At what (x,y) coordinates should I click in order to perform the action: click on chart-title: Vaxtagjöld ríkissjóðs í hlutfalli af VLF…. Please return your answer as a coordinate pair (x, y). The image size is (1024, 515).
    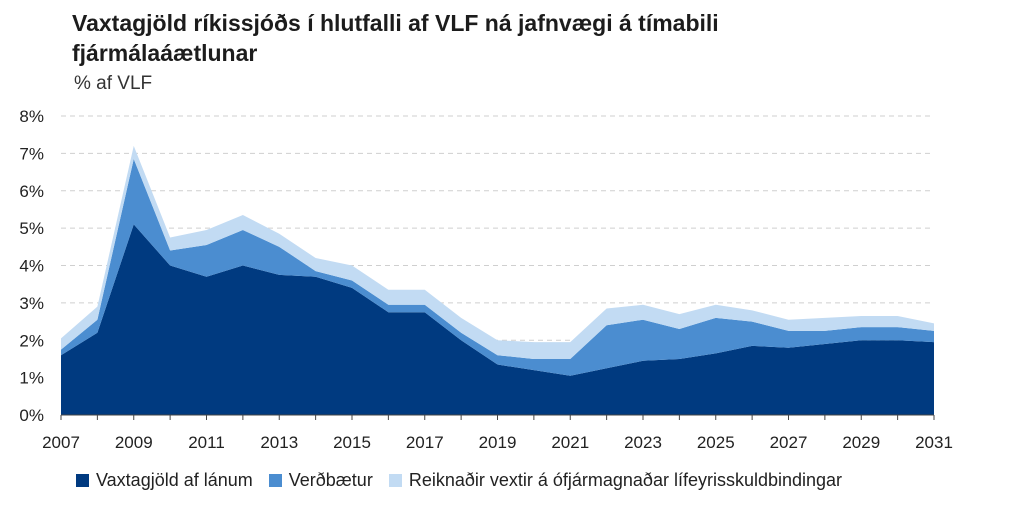
    Looking at the image, I should click on (395, 38).